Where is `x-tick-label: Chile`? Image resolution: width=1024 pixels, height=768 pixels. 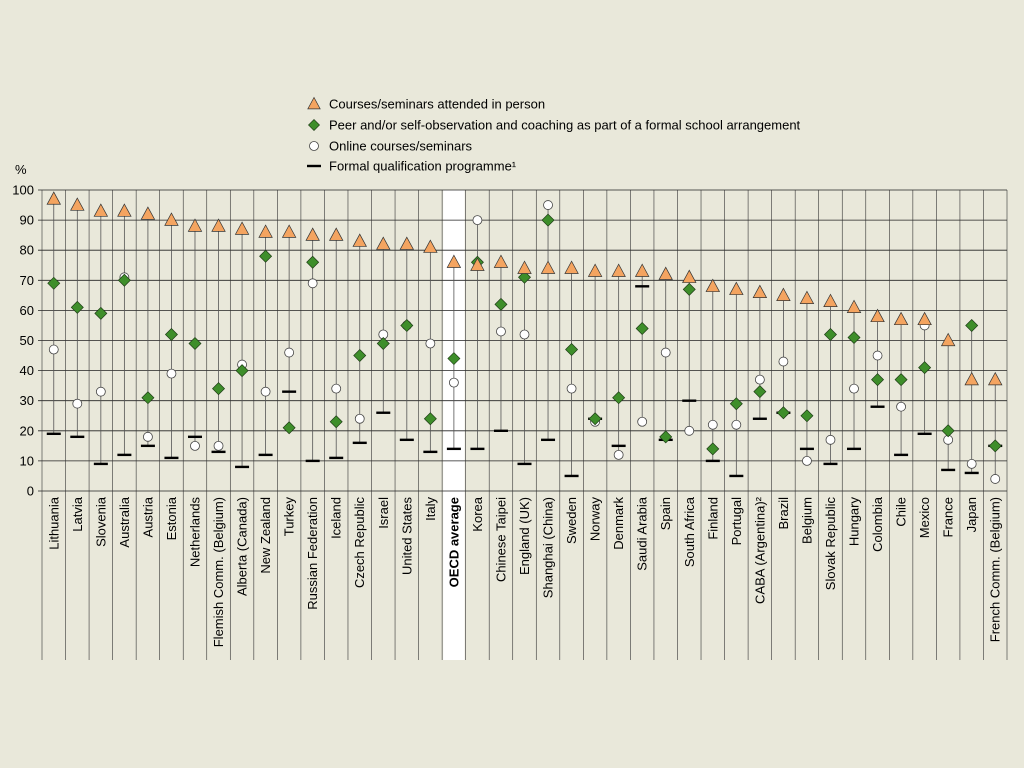 x-tick-label: Chile is located at coordinates (901, 512).